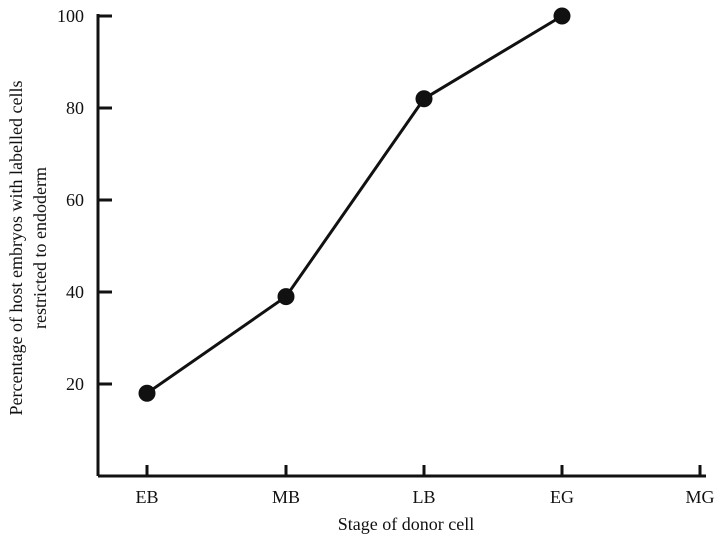 This screenshot has width=718, height=539. Describe the element at coordinates (75, 292) in the screenshot. I see `y-tick-label: 40` at that location.